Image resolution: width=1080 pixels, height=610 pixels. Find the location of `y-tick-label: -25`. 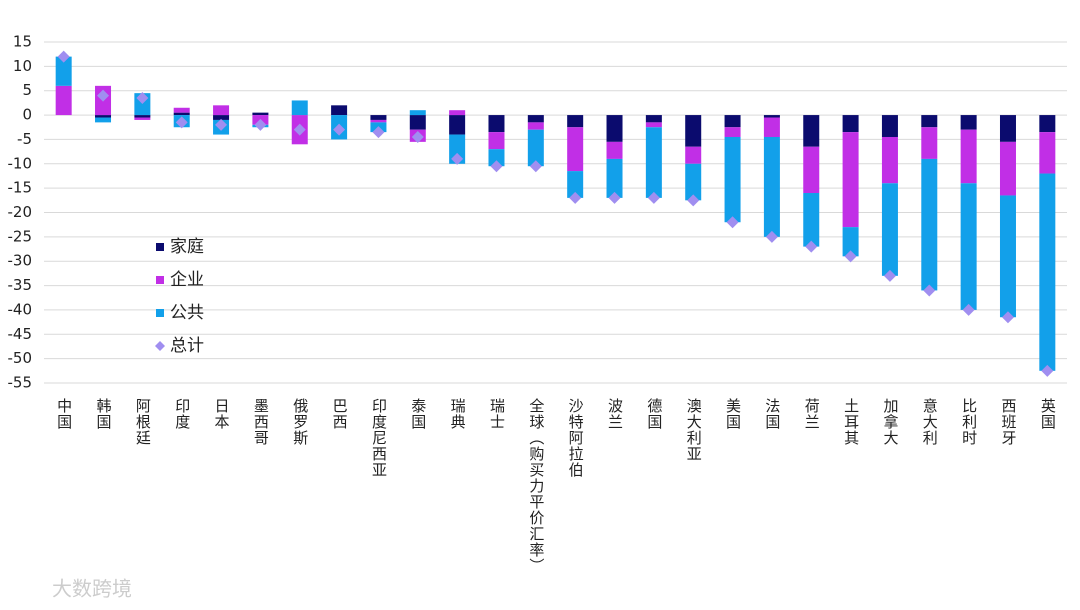

y-tick-label: -25 is located at coordinates (20, 236).